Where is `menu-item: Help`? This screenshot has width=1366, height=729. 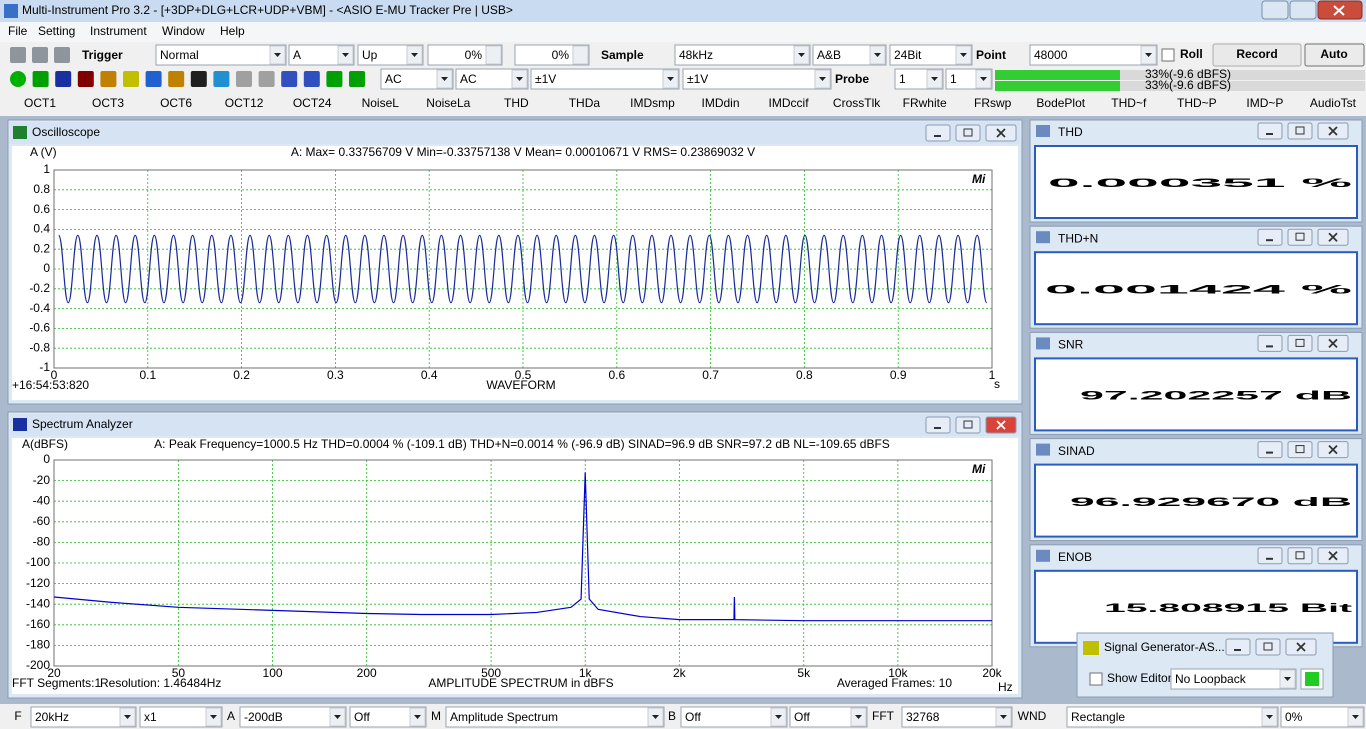 menu-item: Help is located at coordinates (232, 31).